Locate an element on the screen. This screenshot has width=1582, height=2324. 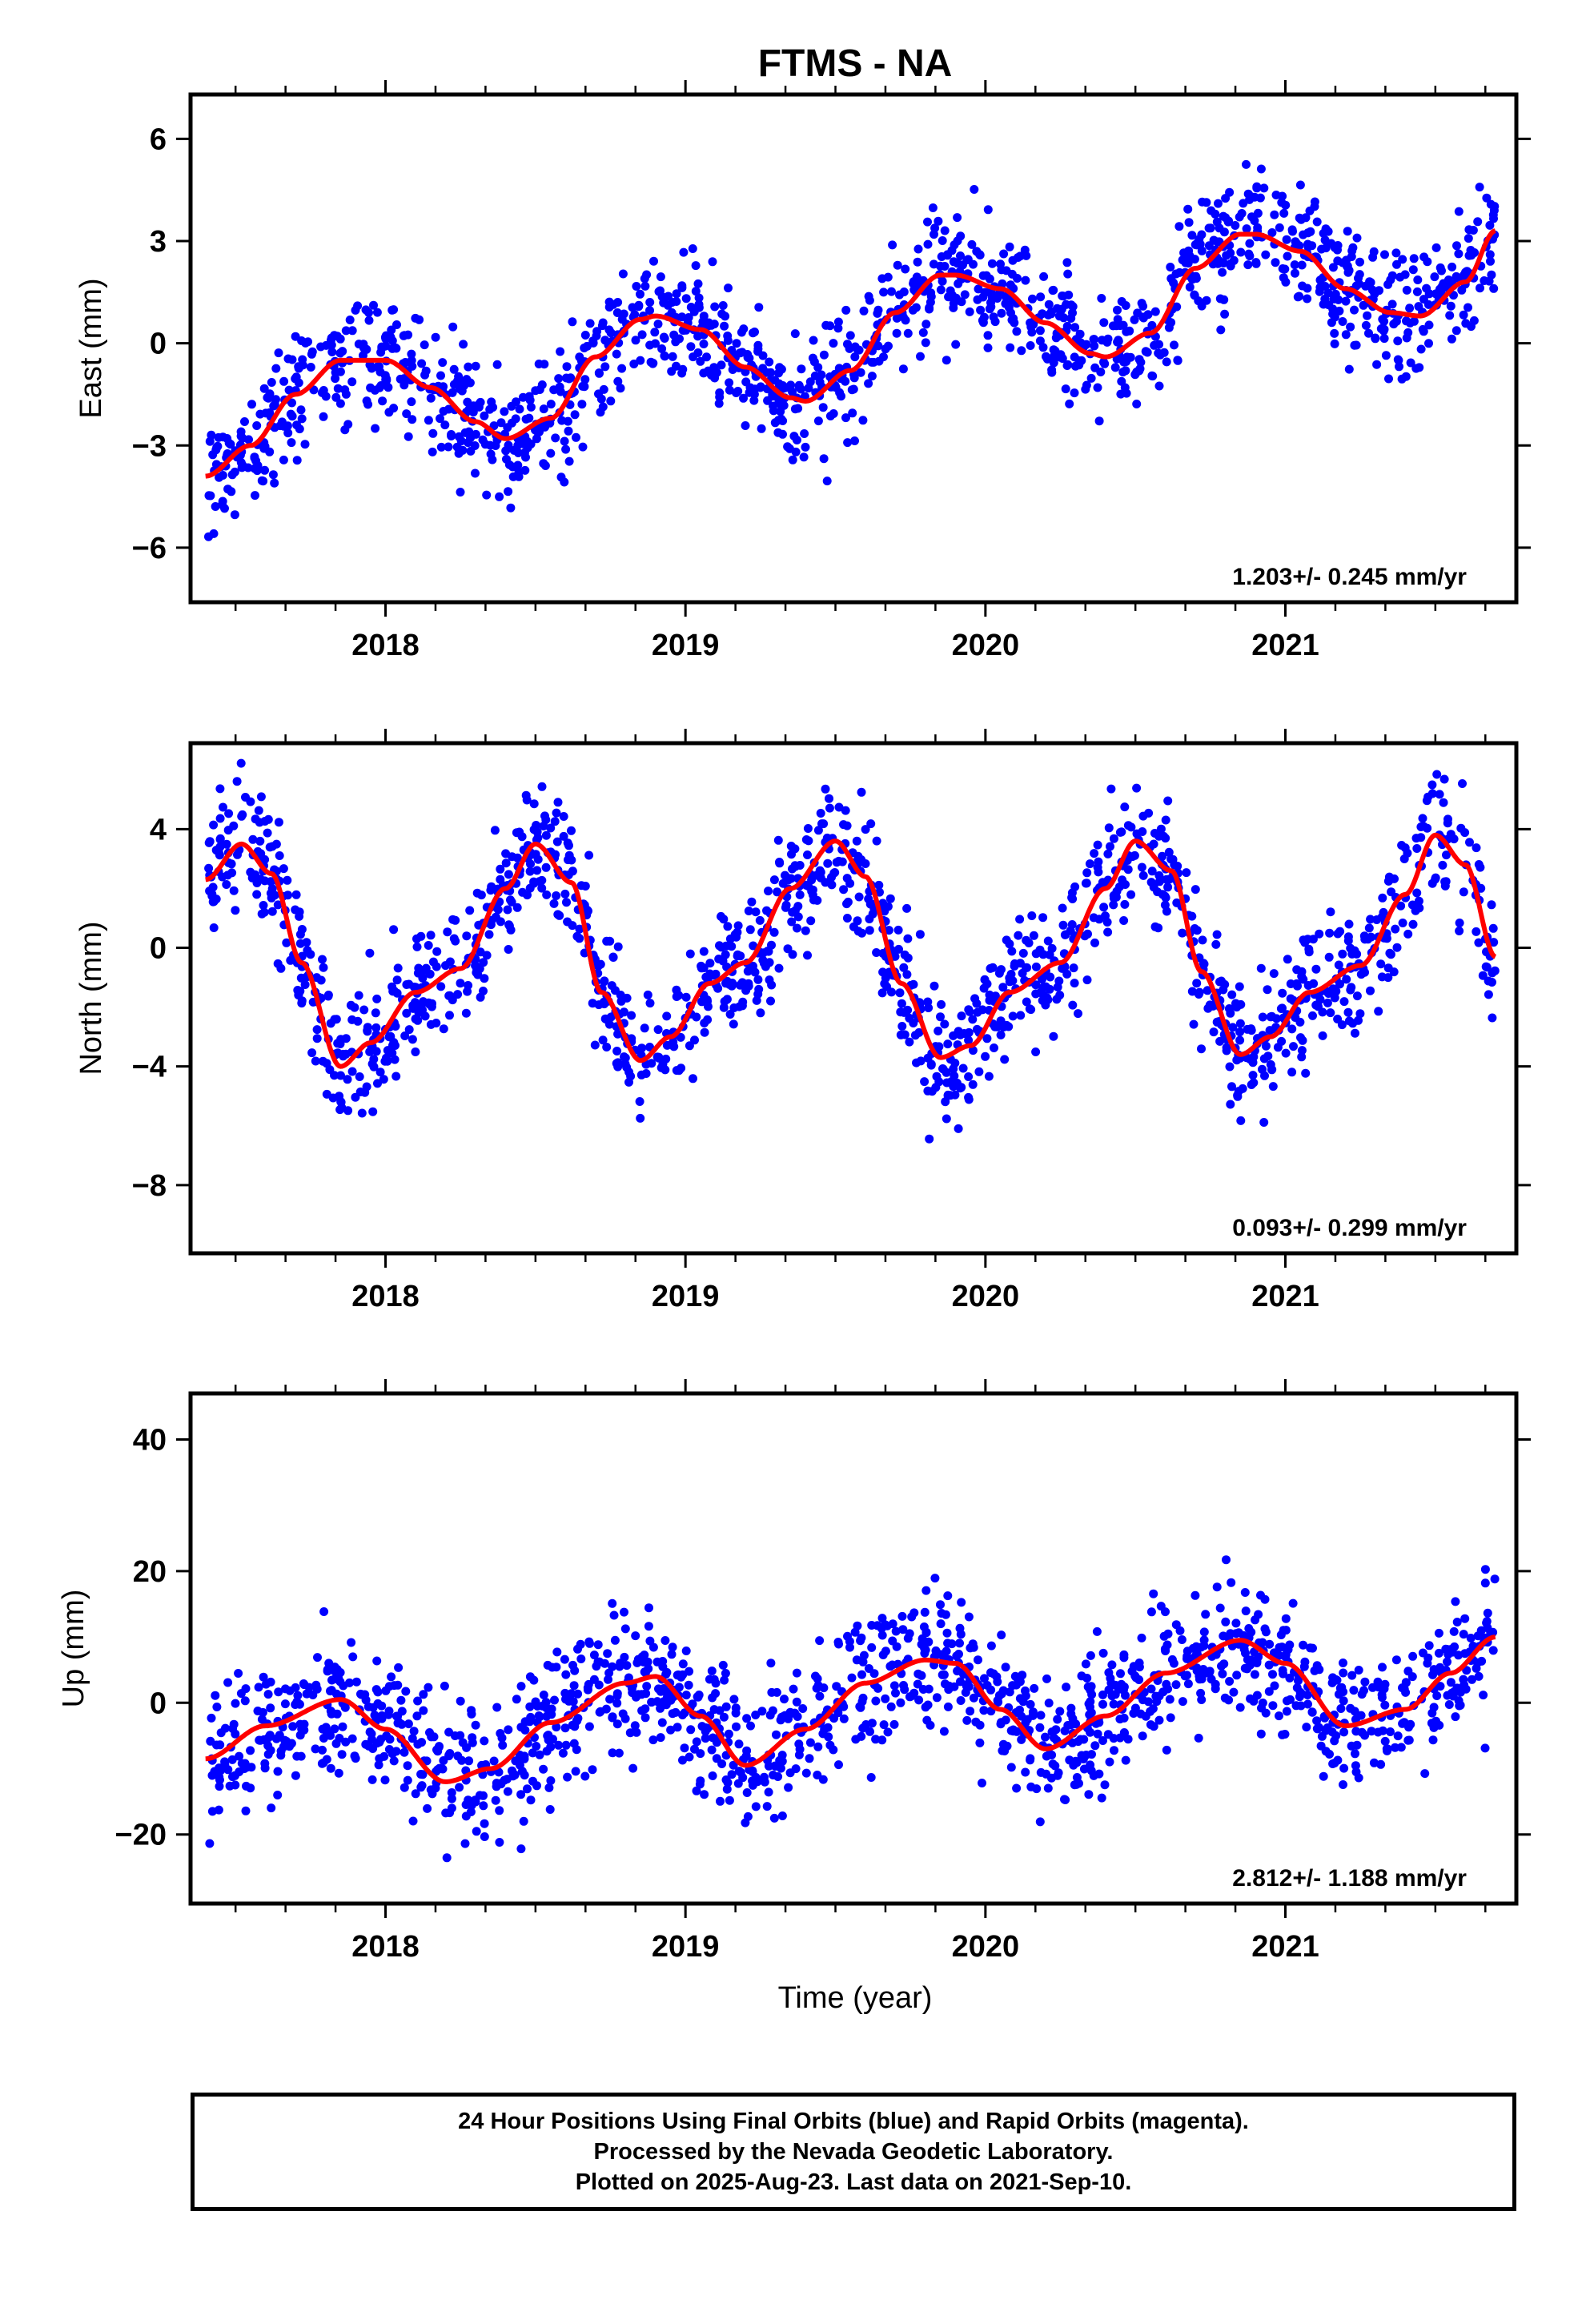
x-tick-label: 2019 is located at coordinates (686, 645).